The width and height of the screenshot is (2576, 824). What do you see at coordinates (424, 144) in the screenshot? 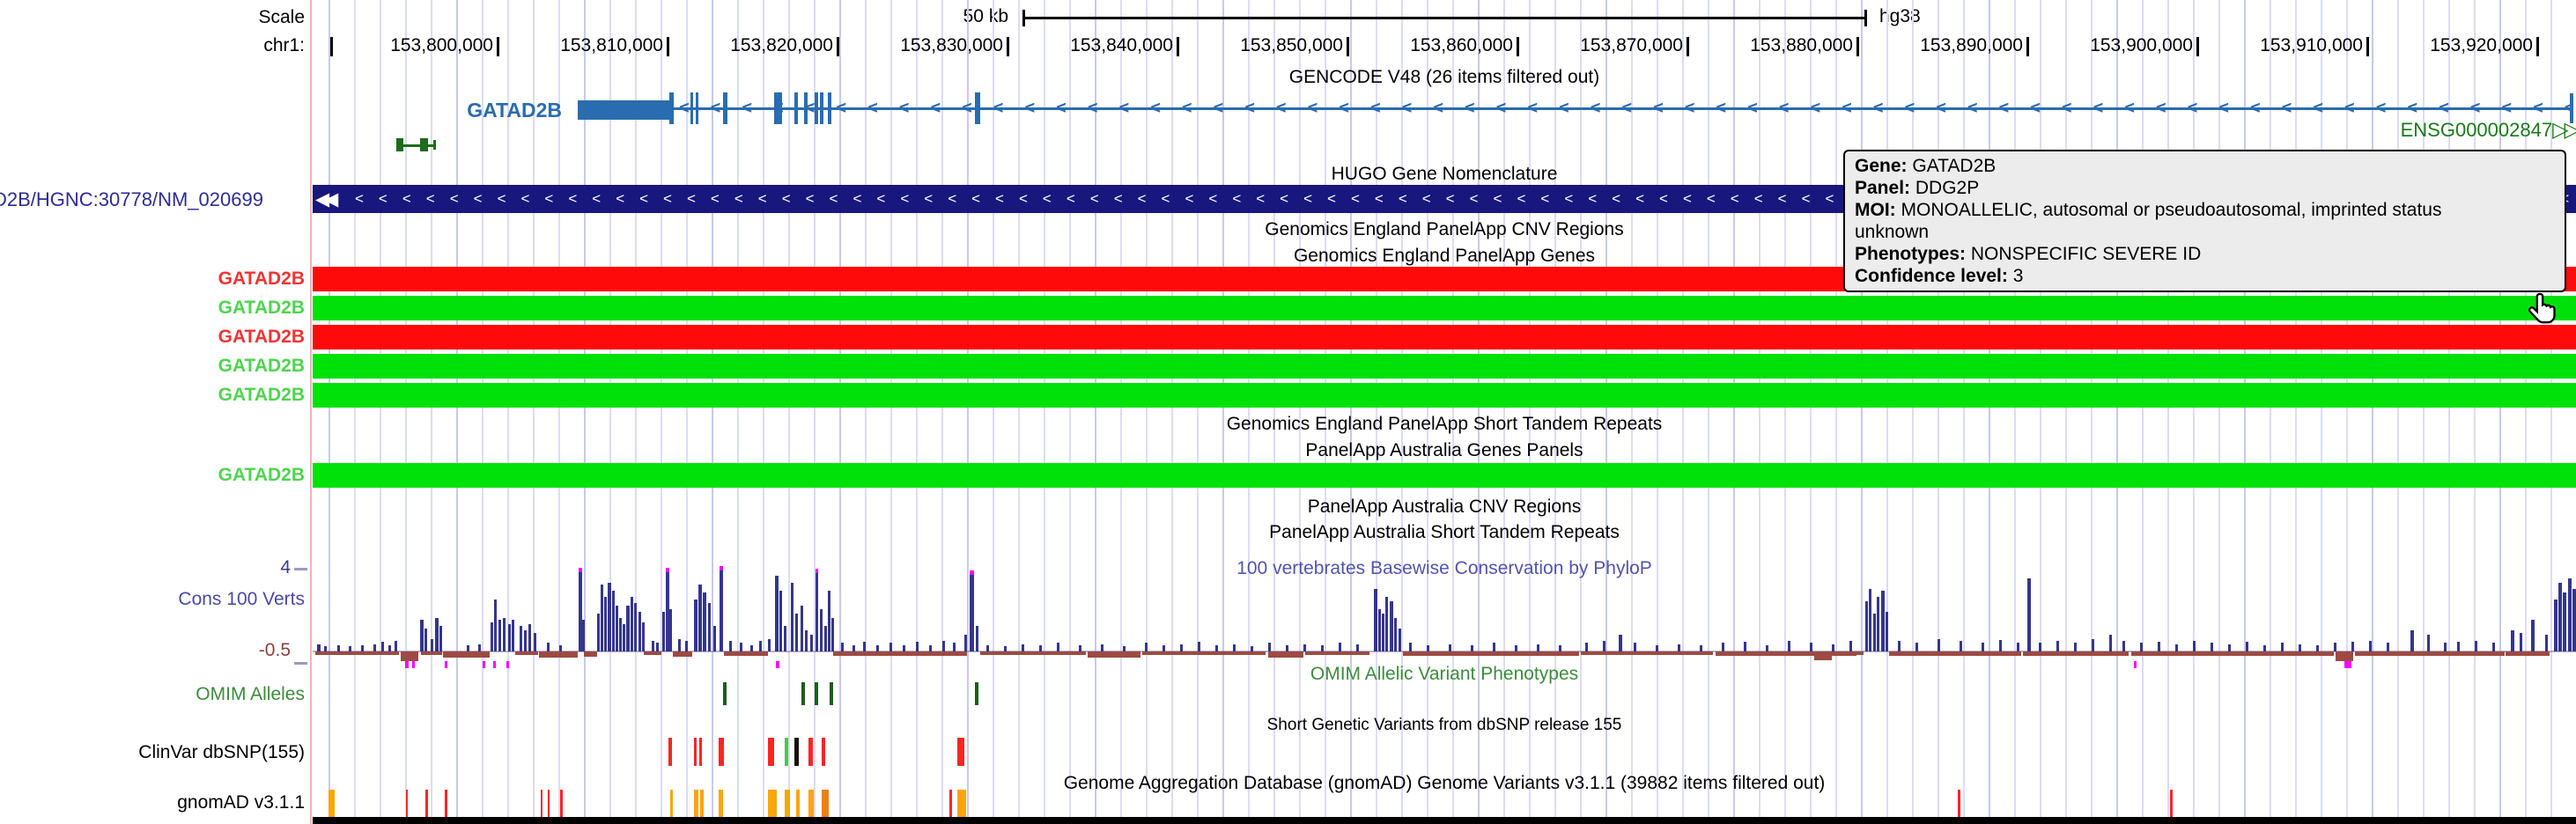
I see `small-transcript-exon` at bounding box center [424, 144].